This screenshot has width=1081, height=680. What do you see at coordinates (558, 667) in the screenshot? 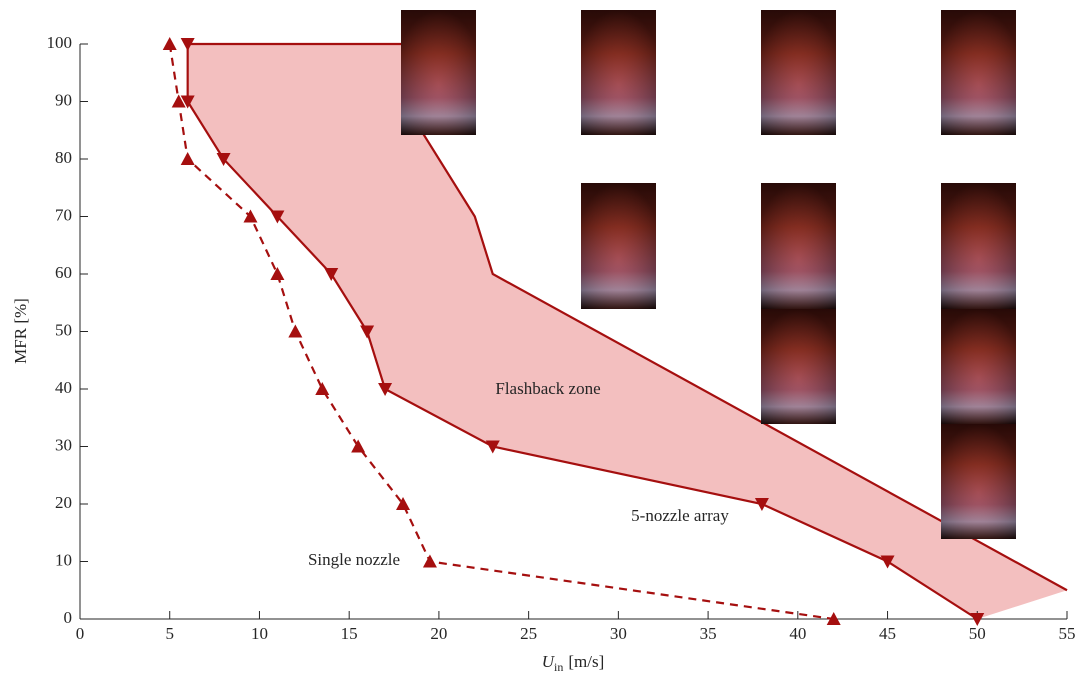
I see `x-label-subscript: in` at bounding box center [558, 667].